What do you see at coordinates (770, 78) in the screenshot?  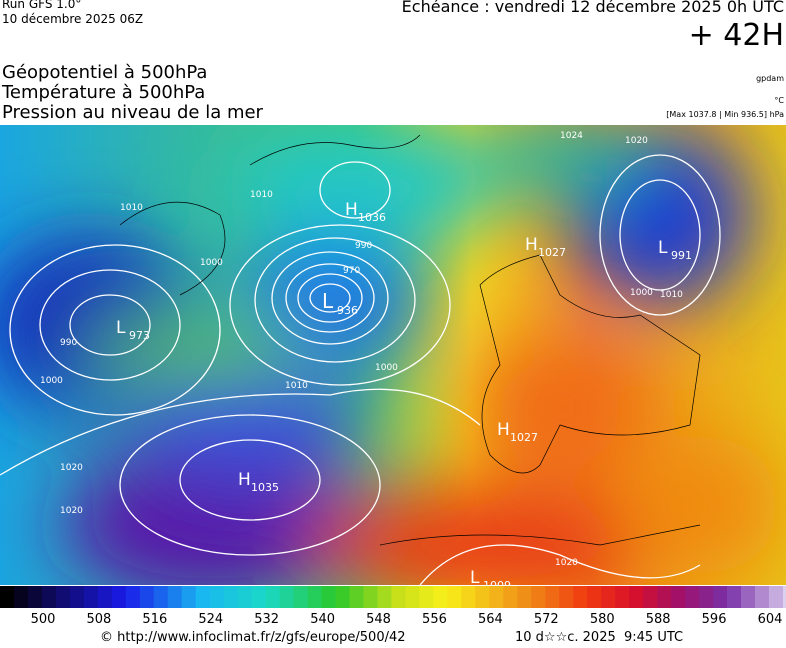 I see `unit: gpdam` at bounding box center [770, 78].